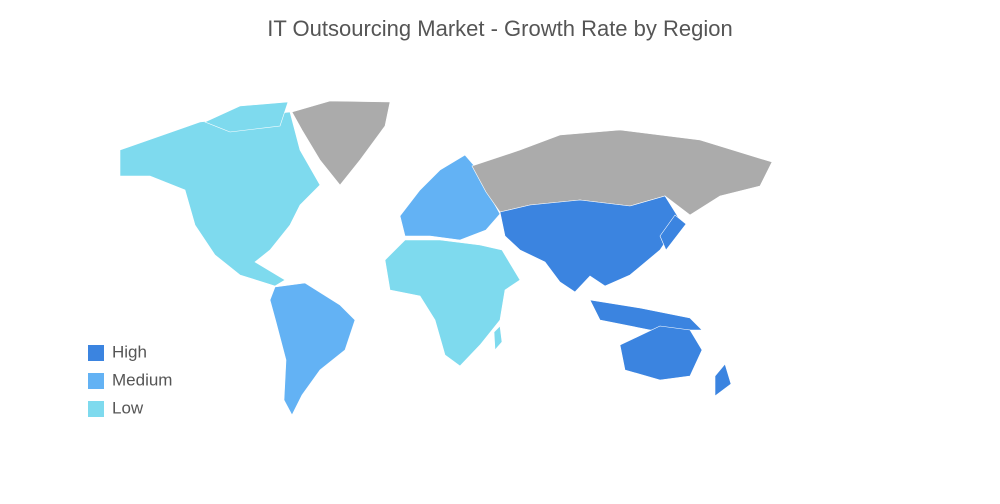 Image resolution: width=1000 pixels, height=504 pixels. Describe the element at coordinates (723, 380) in the screenshot. I see `new-zealand` at that location.